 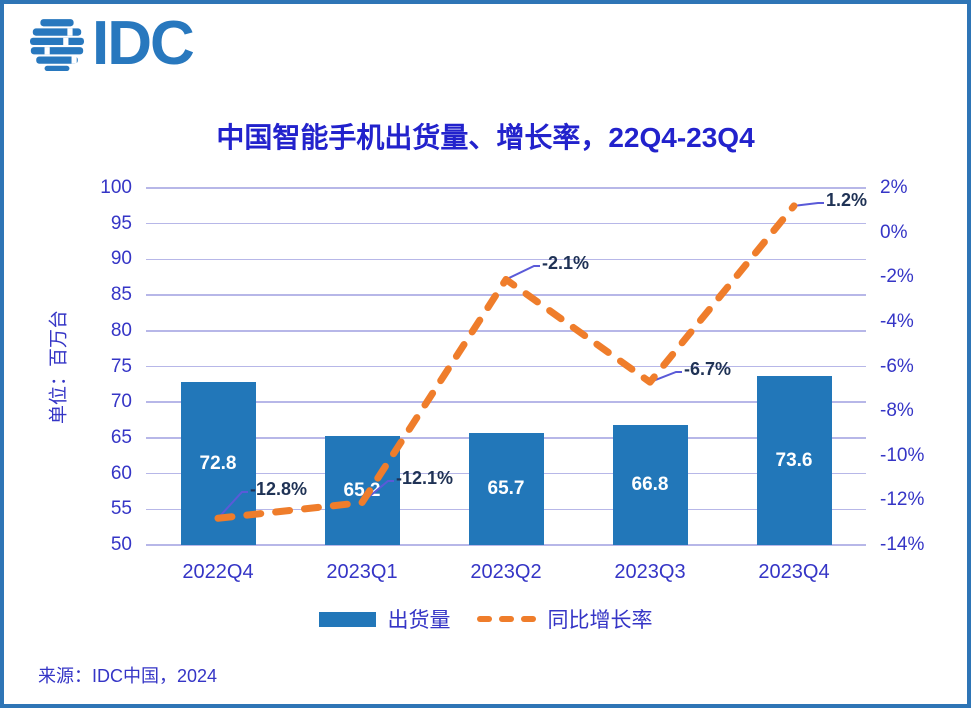 What do you see at coordinates (384, 619) in the screenshot?
I see `legend-item-shipments: 出货量` at bounding box center [384, 619].